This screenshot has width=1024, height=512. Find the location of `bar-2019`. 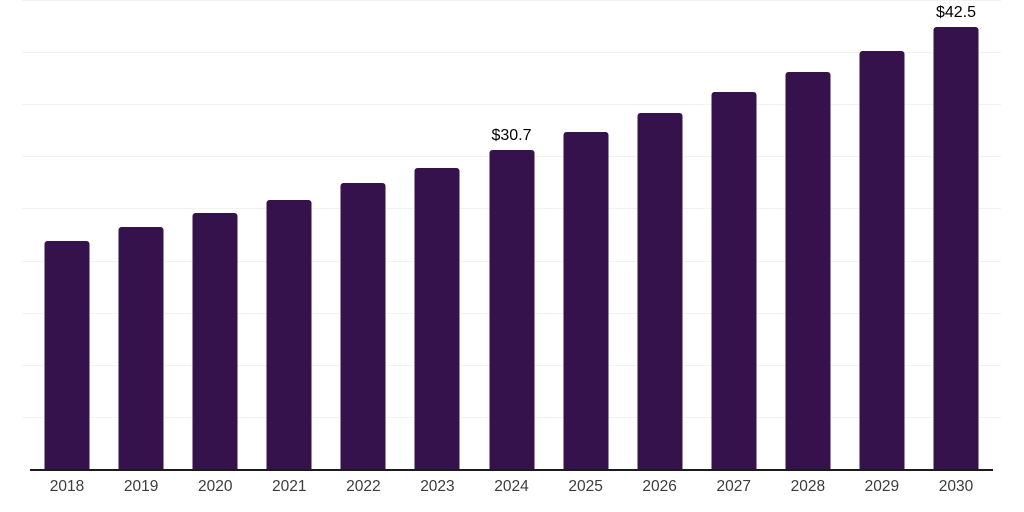

bar-2019 is located at coordinates (141, 348).